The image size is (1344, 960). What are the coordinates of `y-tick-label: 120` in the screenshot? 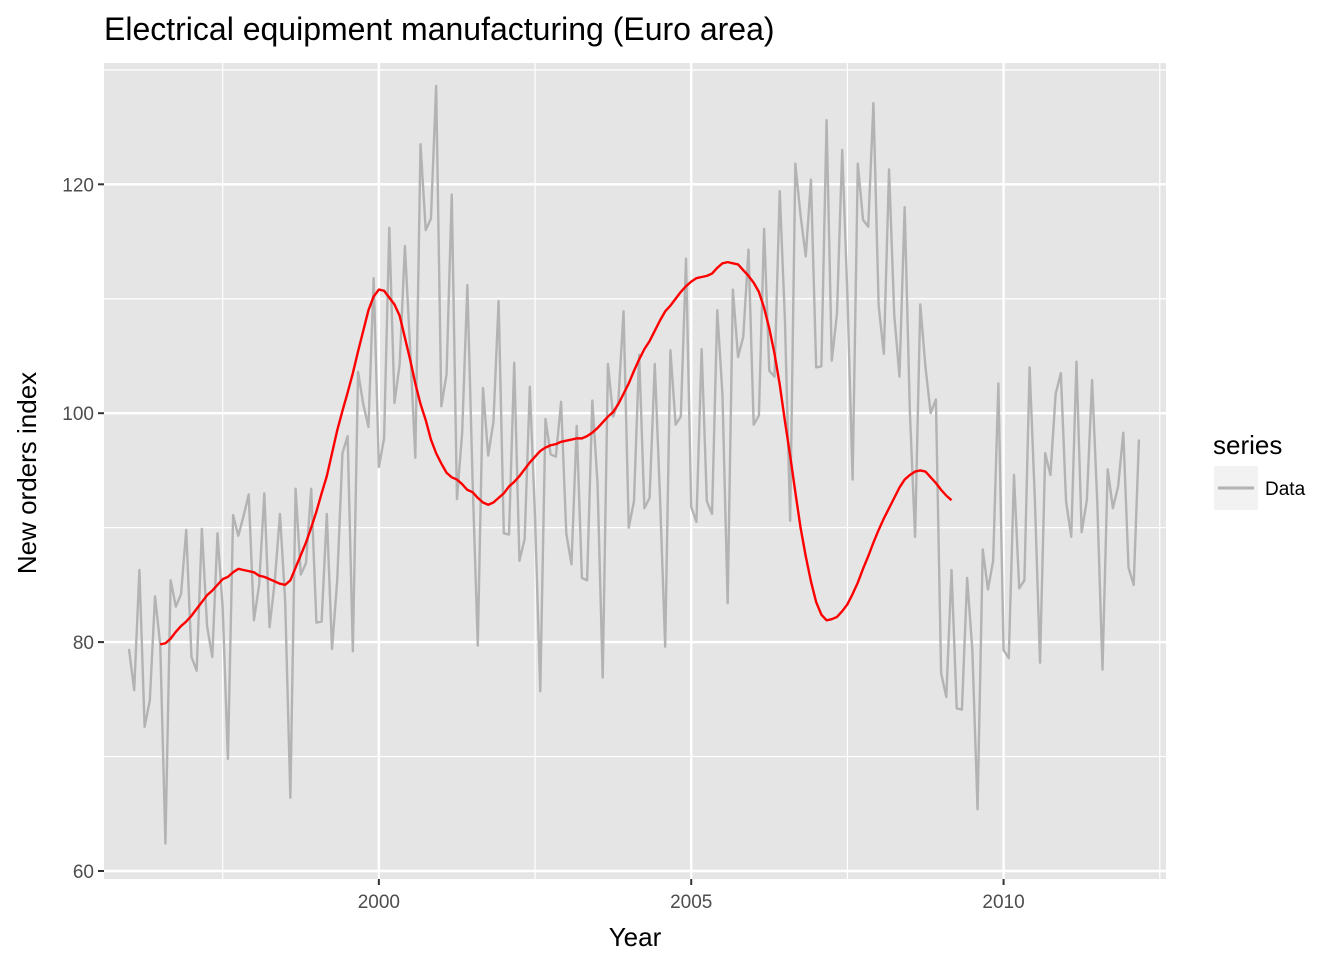 It's located at (78, 185).